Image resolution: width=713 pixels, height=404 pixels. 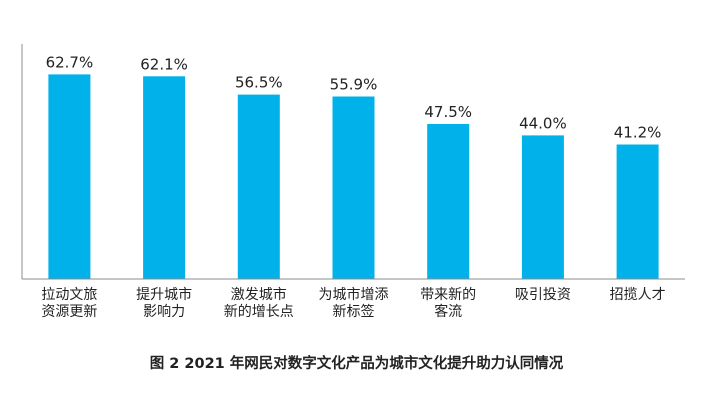 What do you see at coordinates (543, 123) in the screenshot?
I see `value-label-5: 44.0%` at bounding box center [543, 123].